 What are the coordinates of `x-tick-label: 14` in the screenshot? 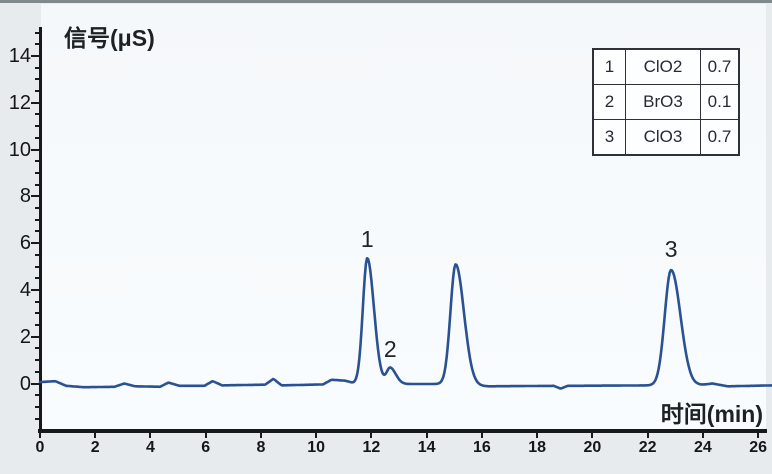 It's located at (426, 447).